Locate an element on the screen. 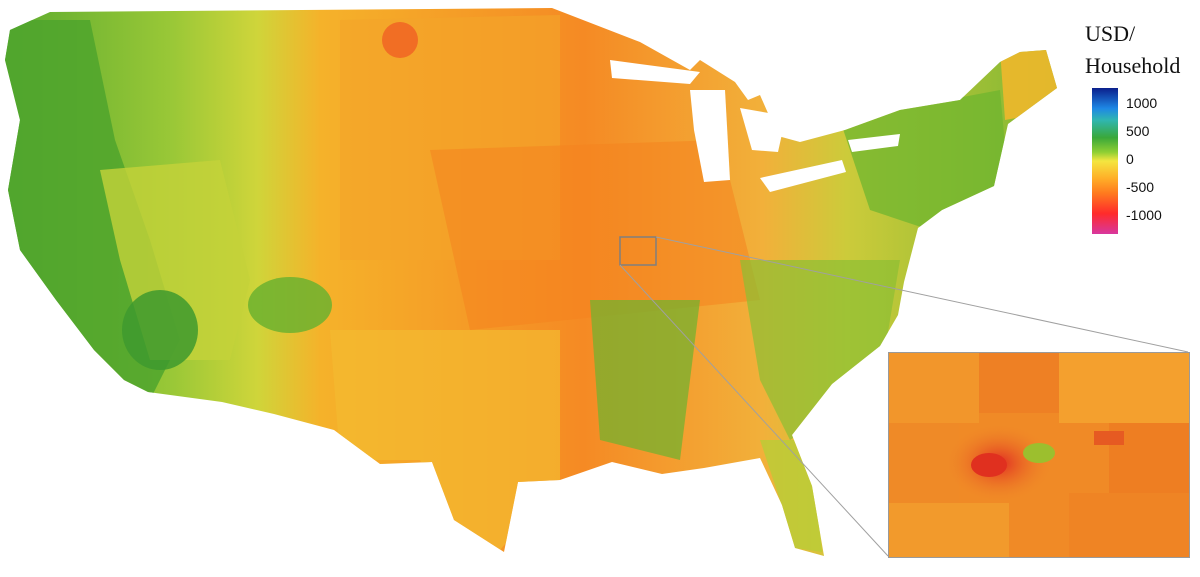 This screenshot has height=577, width=1200. carolinas-region is located at coordinates (820, 350).